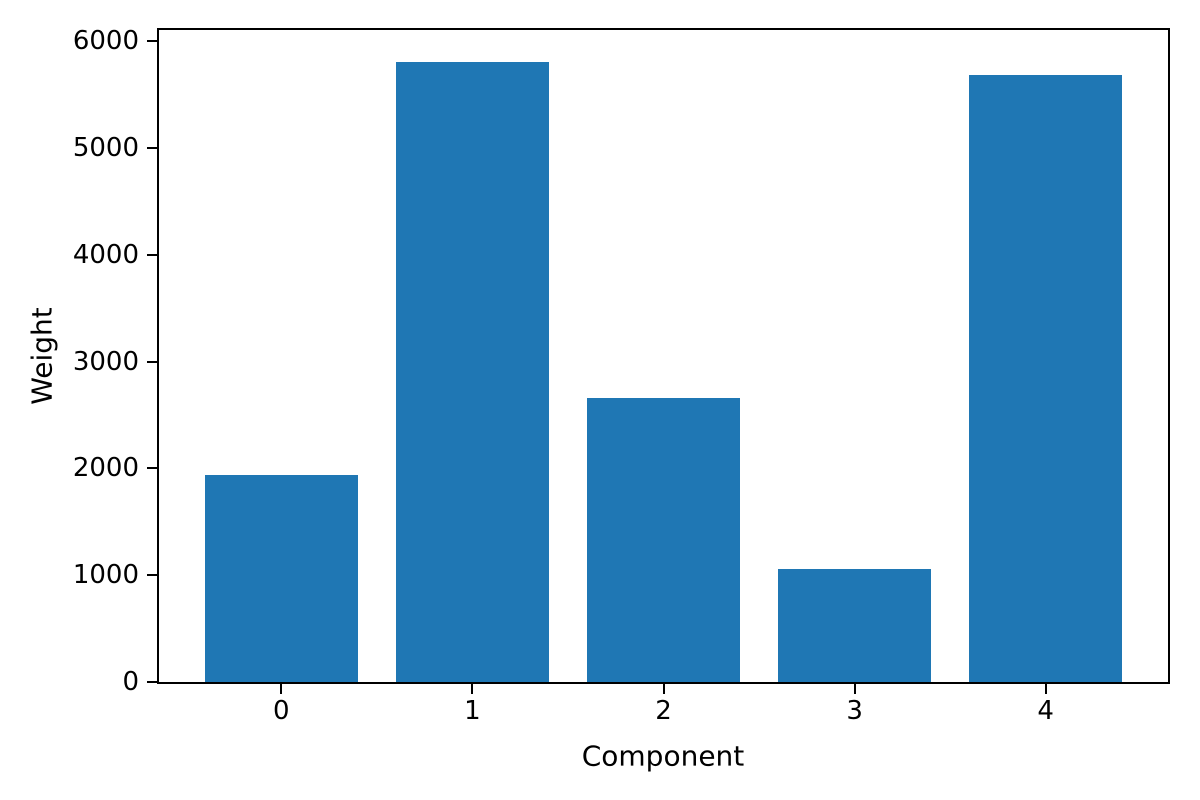 The width and height of the screenshot is (1200, 800). Describe the element at coordinates (105, 41) in the screenshot. I see `y-tick-label-6000: 6000` at that location.